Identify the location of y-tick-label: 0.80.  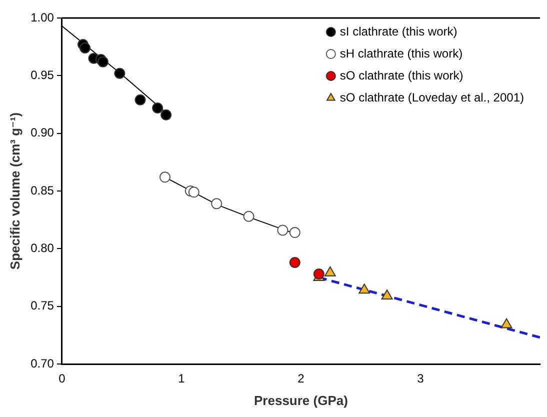
(42, 247).